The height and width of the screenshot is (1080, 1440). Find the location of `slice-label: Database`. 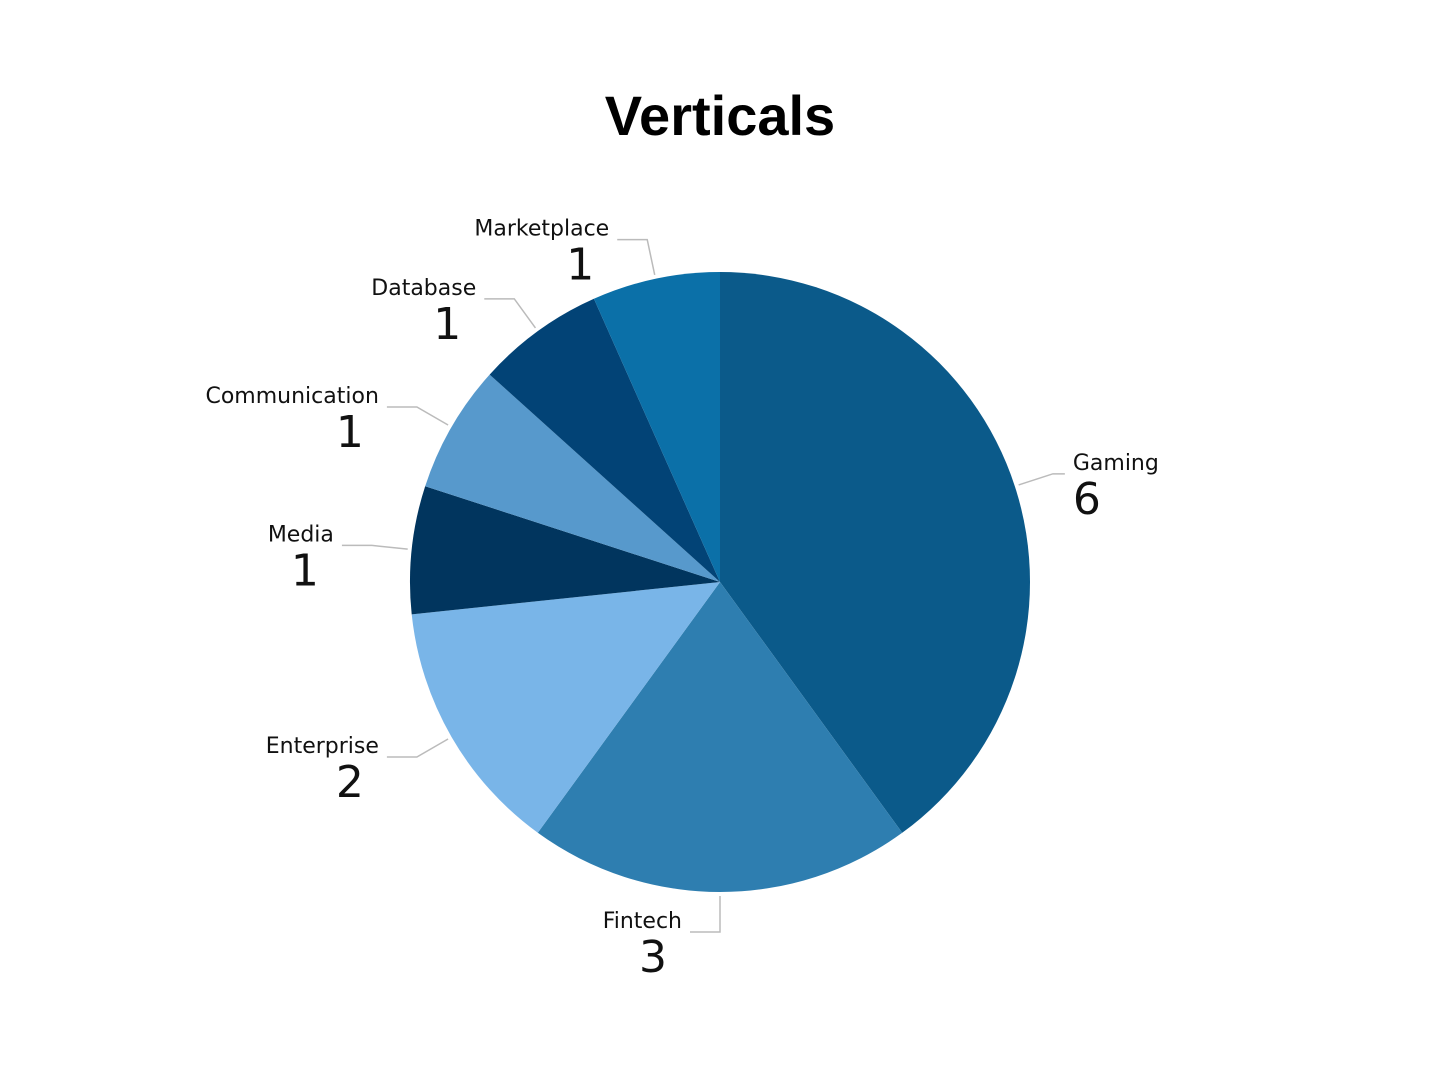

slice-label: Database is located at coordinates (423, 288).